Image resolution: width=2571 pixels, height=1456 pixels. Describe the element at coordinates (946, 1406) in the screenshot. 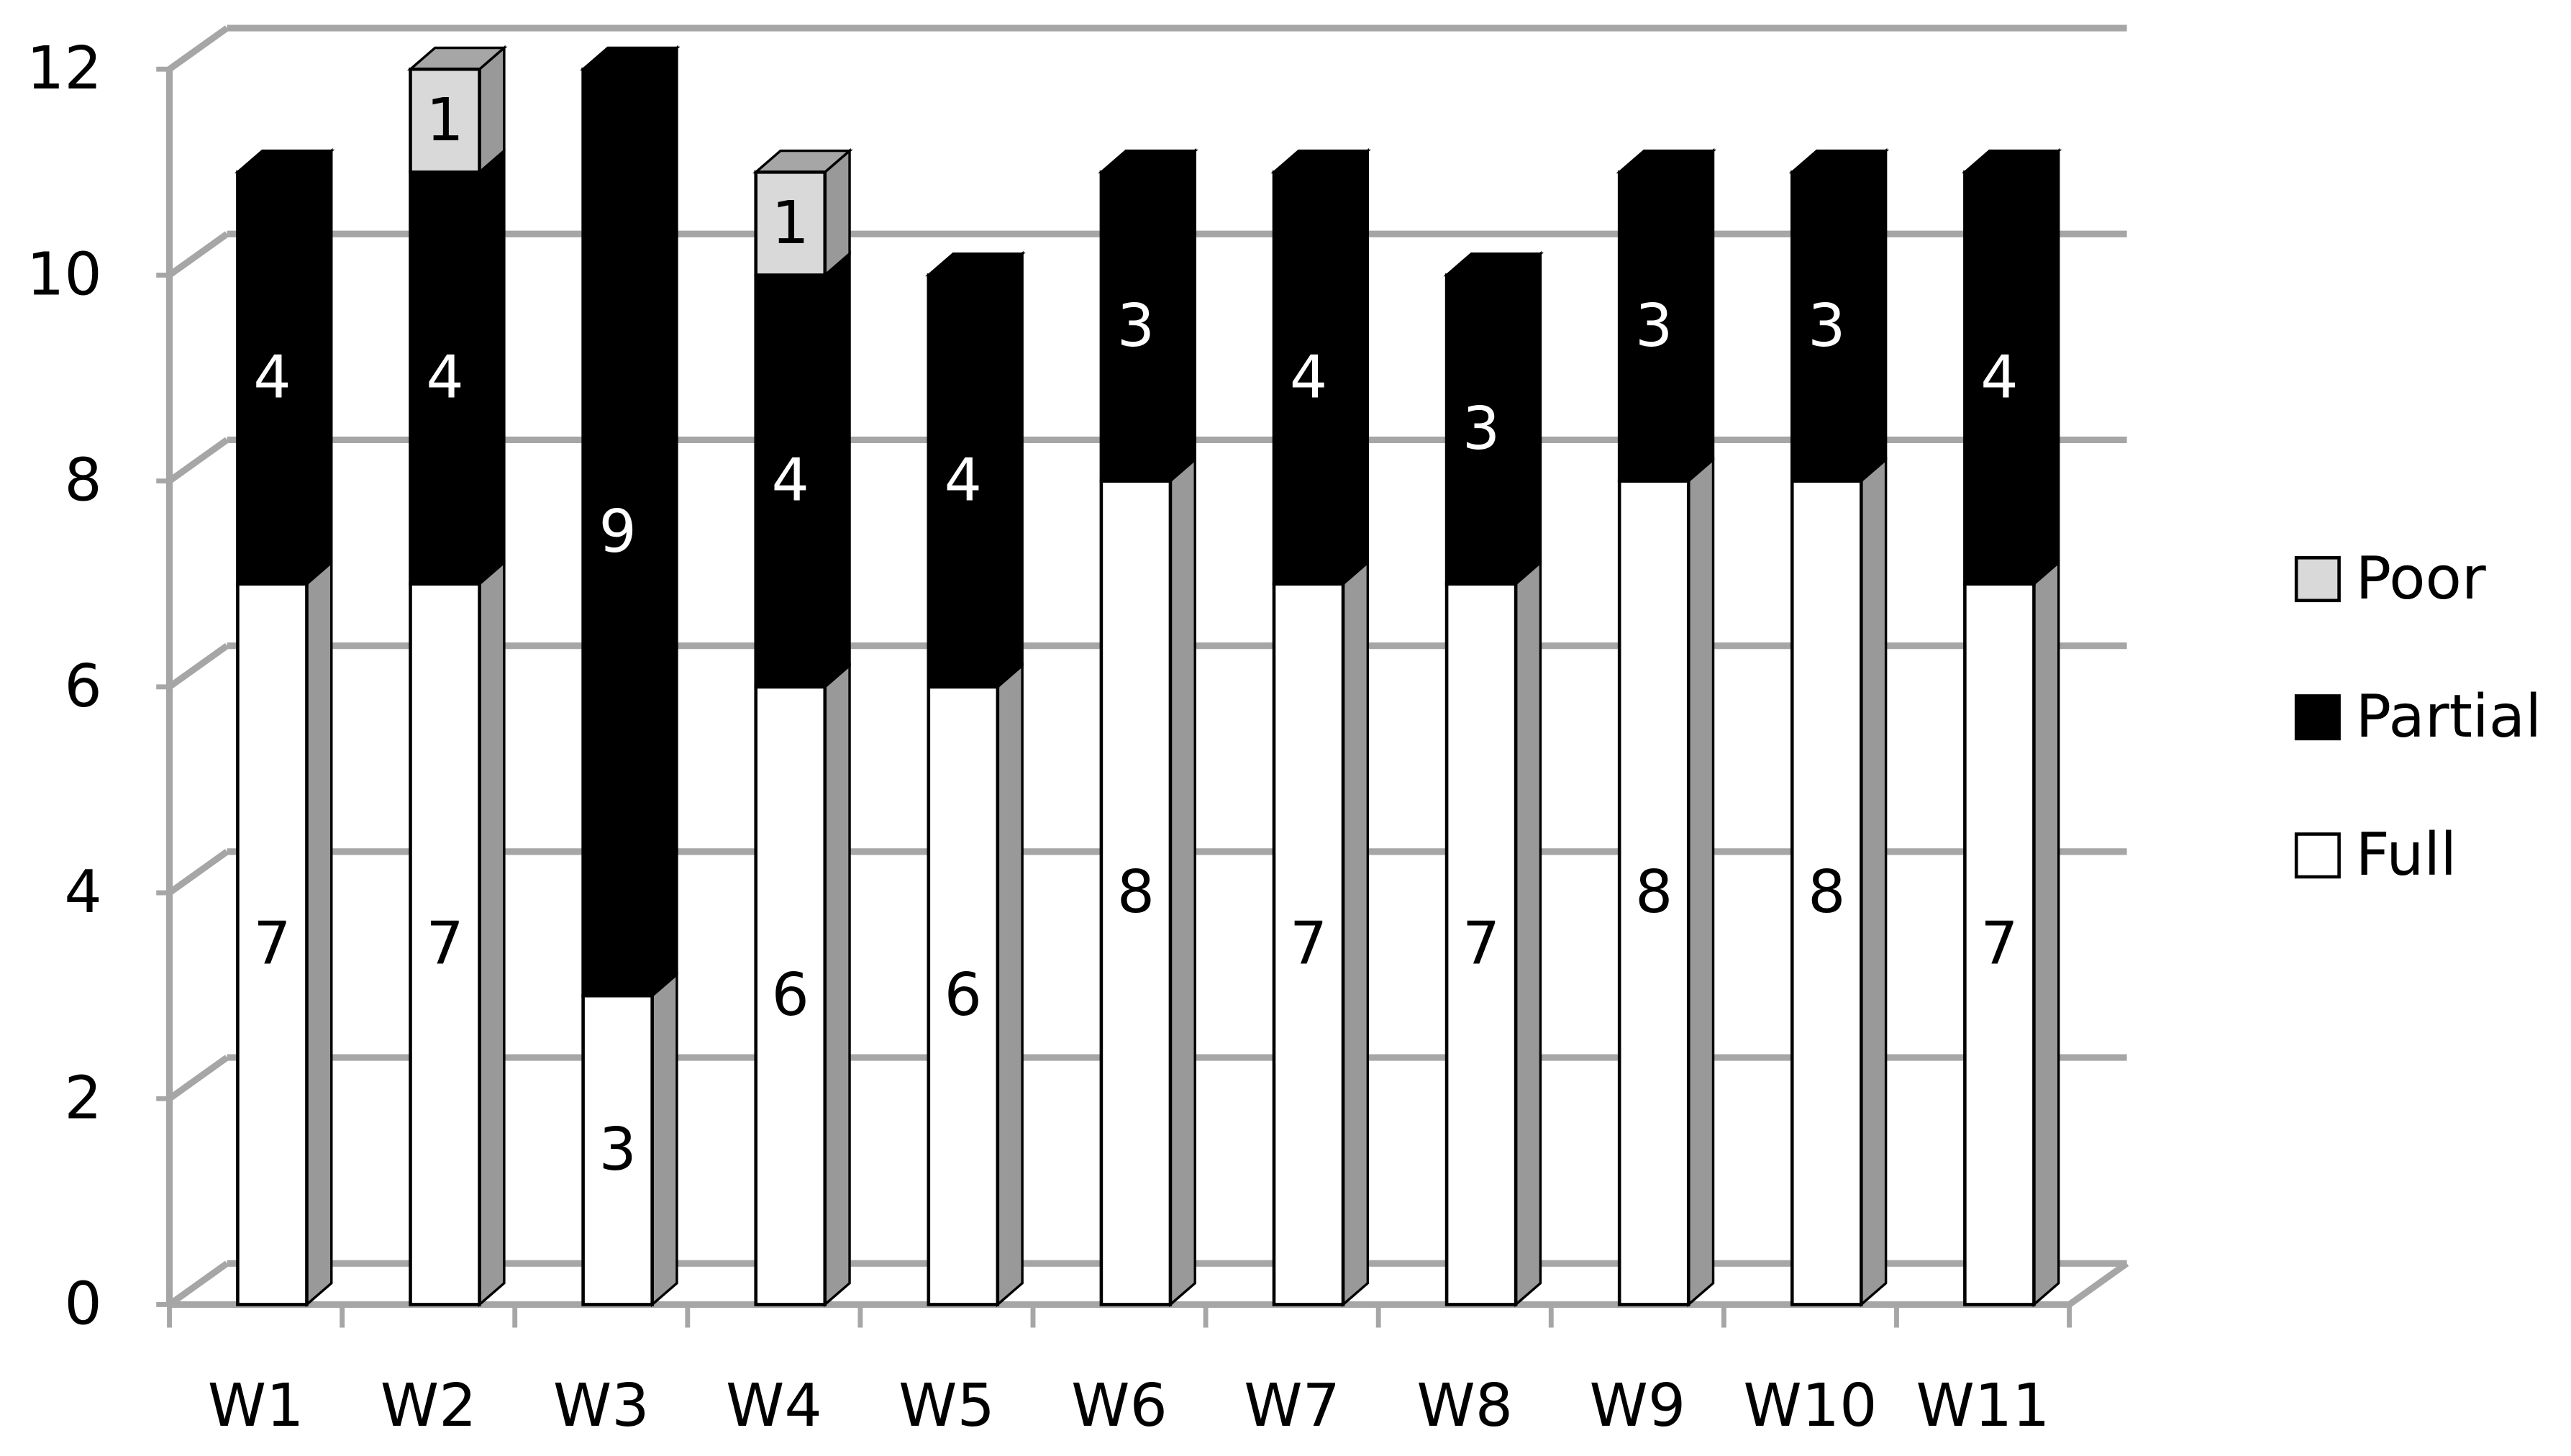

I see `x-tick-label: W5` at that location.